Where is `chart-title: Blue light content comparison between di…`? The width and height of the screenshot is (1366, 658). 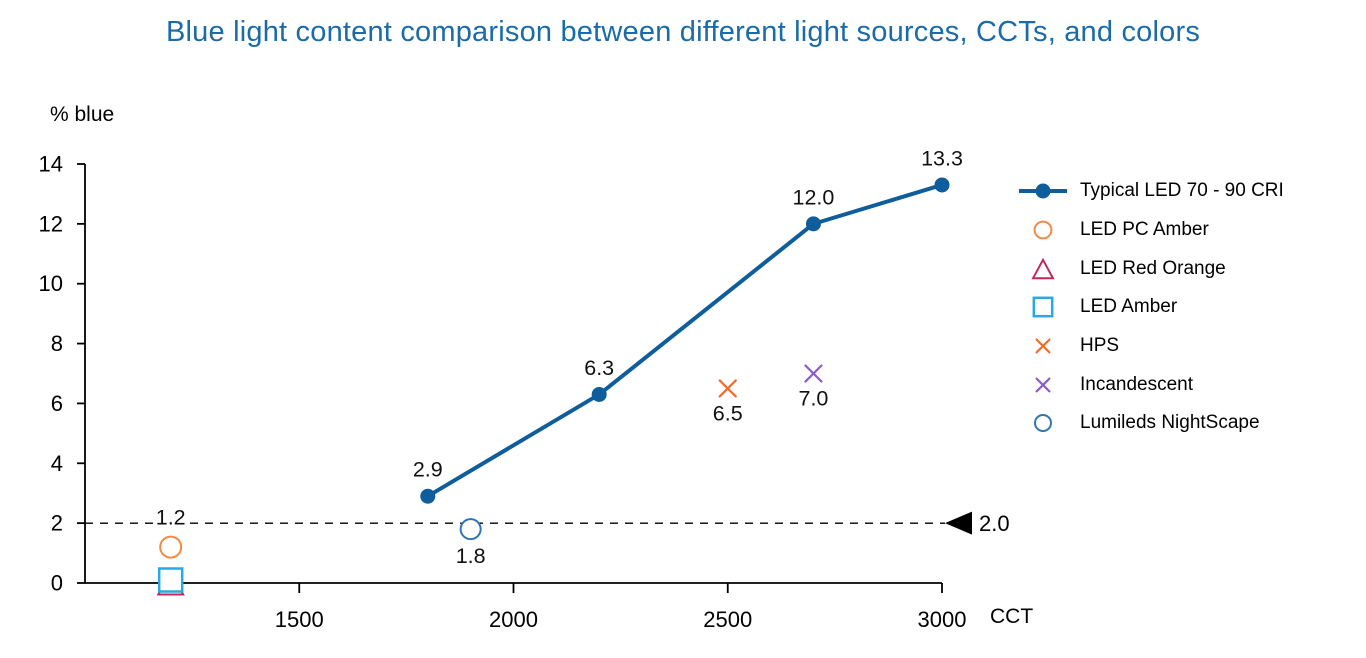 chart-title: Blue light content comparison between di… is located at coordinates (683, 32).